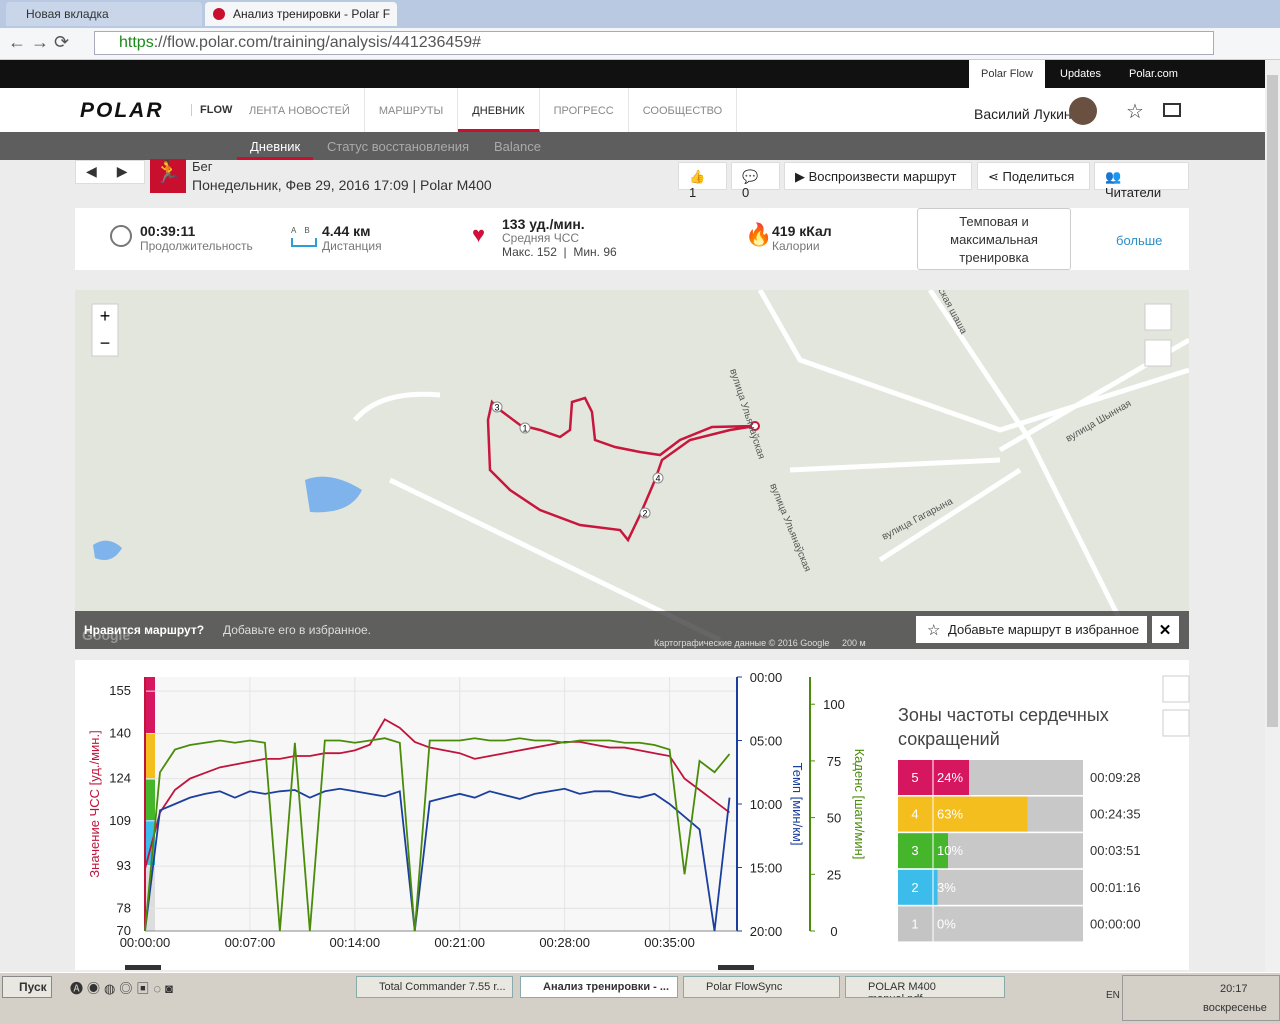 This screenshot has width=1280, height=1024. What do you see at coordinates (122, 110) in the screenshot?
I see `logo: POLAR` at bounding box center [122, 110].